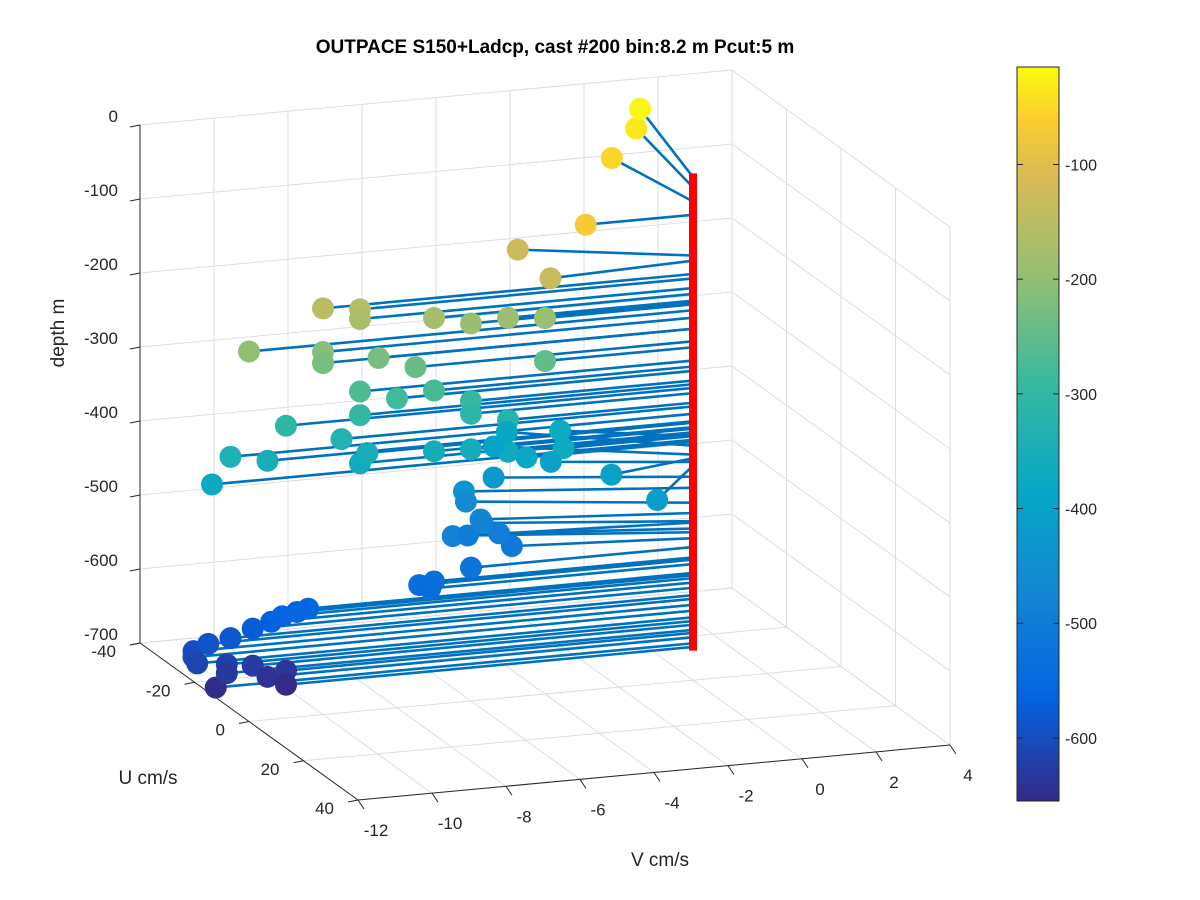 The width and height of the screenshot is (1200, 900). Describe the element at coordinates (450, 823) in the screenshot. I see `x-tick-label: -10` at that location.